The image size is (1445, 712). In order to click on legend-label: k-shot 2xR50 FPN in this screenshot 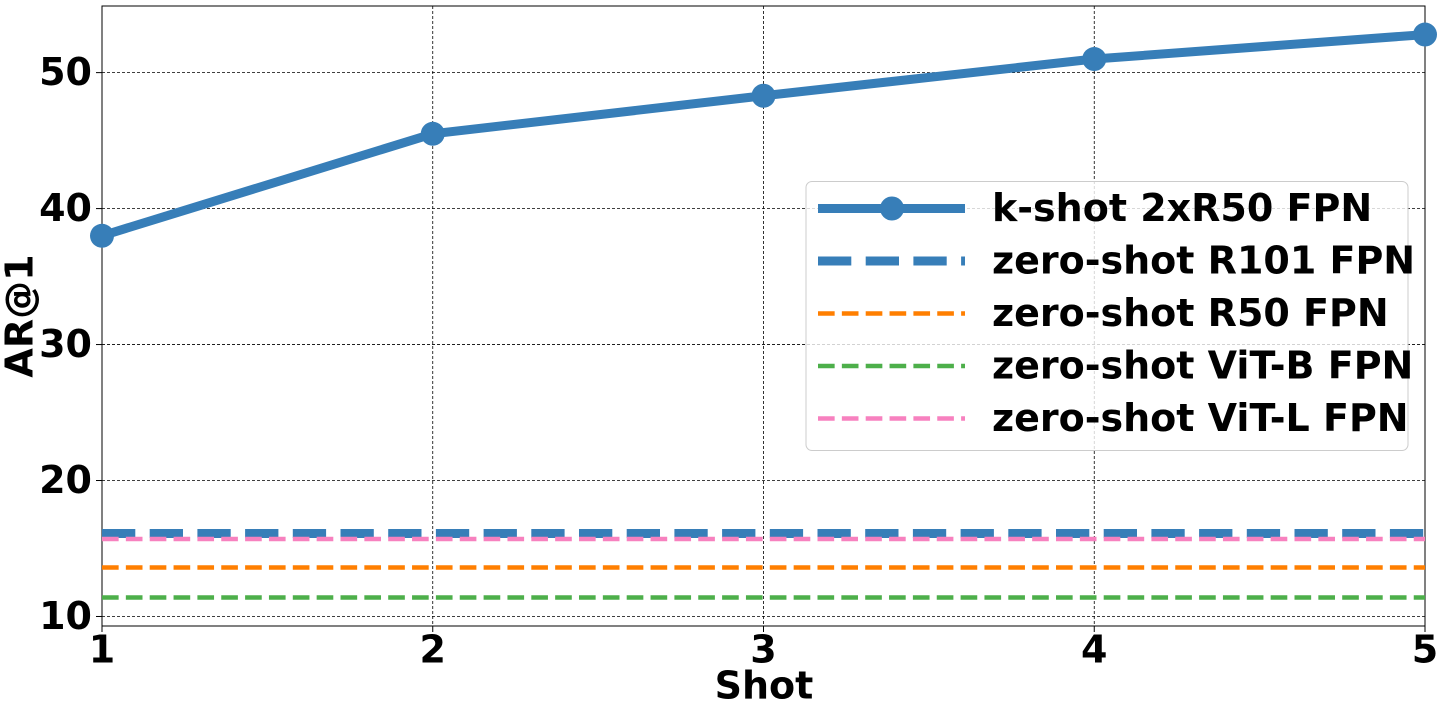, I will do `click(1182, 208)`.